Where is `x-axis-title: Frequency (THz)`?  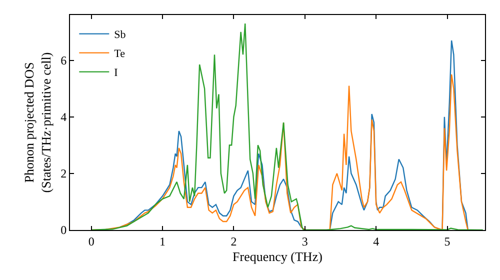
x-axis-title: Frequency (THz) is located at coordinates (277, 256).